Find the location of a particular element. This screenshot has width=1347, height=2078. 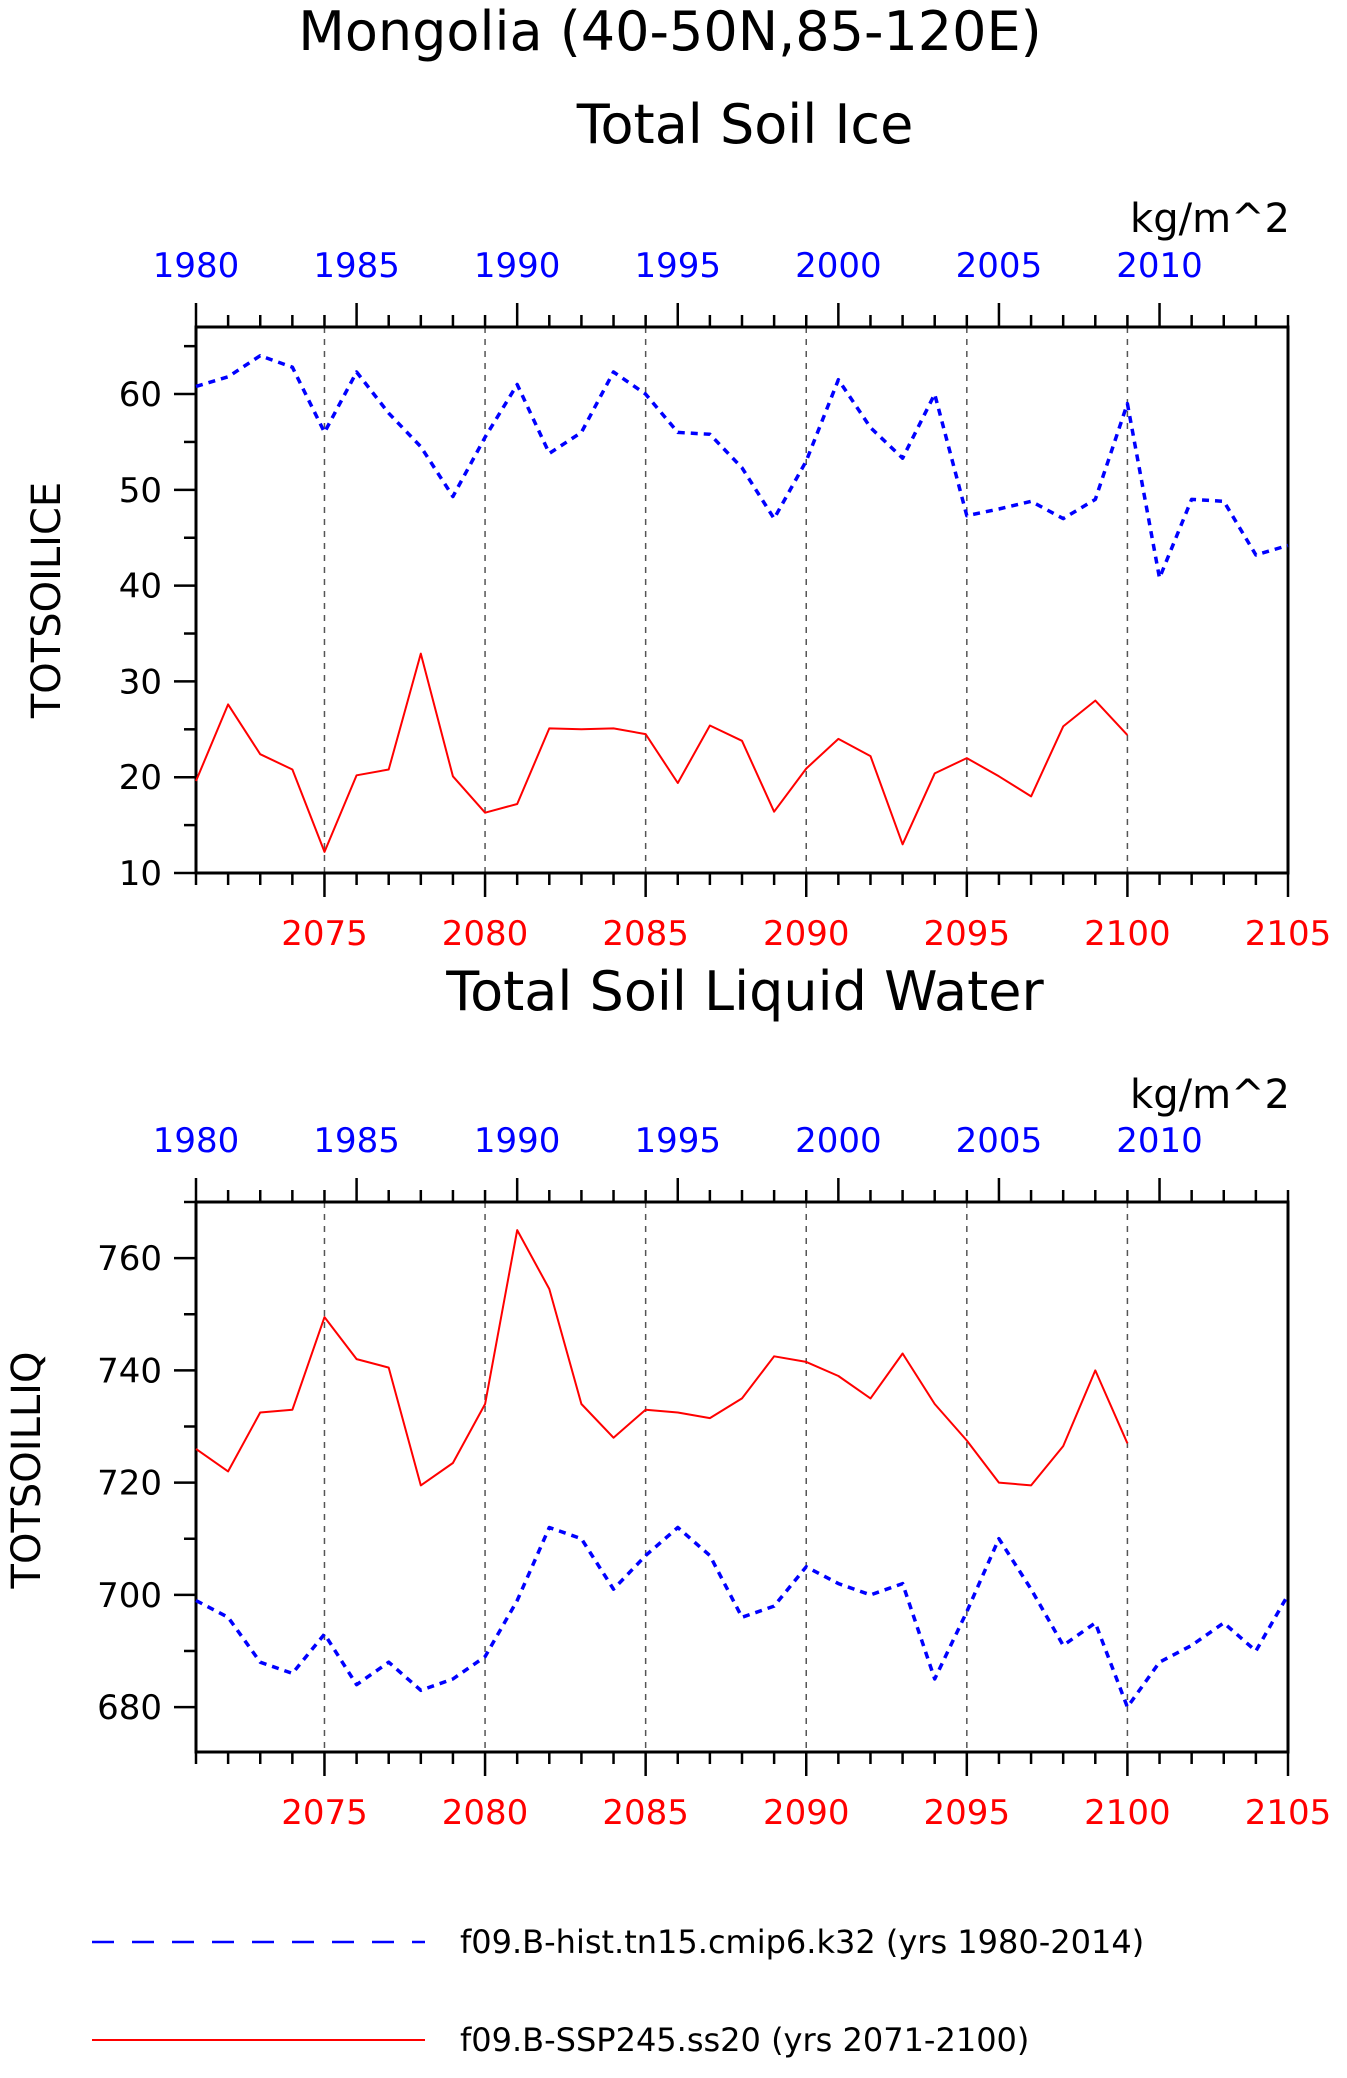

panel2-ylabel: TOTSOILLIQ is located at coordinates (27, 1471).